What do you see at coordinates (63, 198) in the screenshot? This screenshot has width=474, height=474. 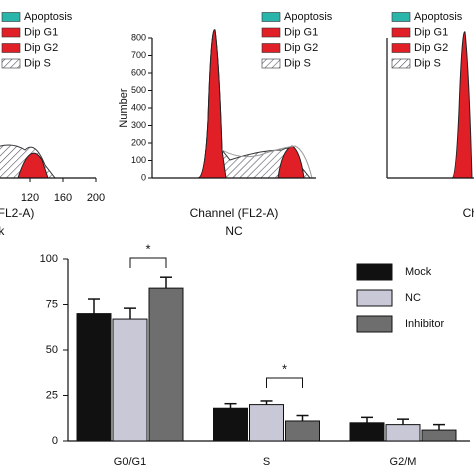 I see `x-tick-label: 160` at bounding box center [63, 198].